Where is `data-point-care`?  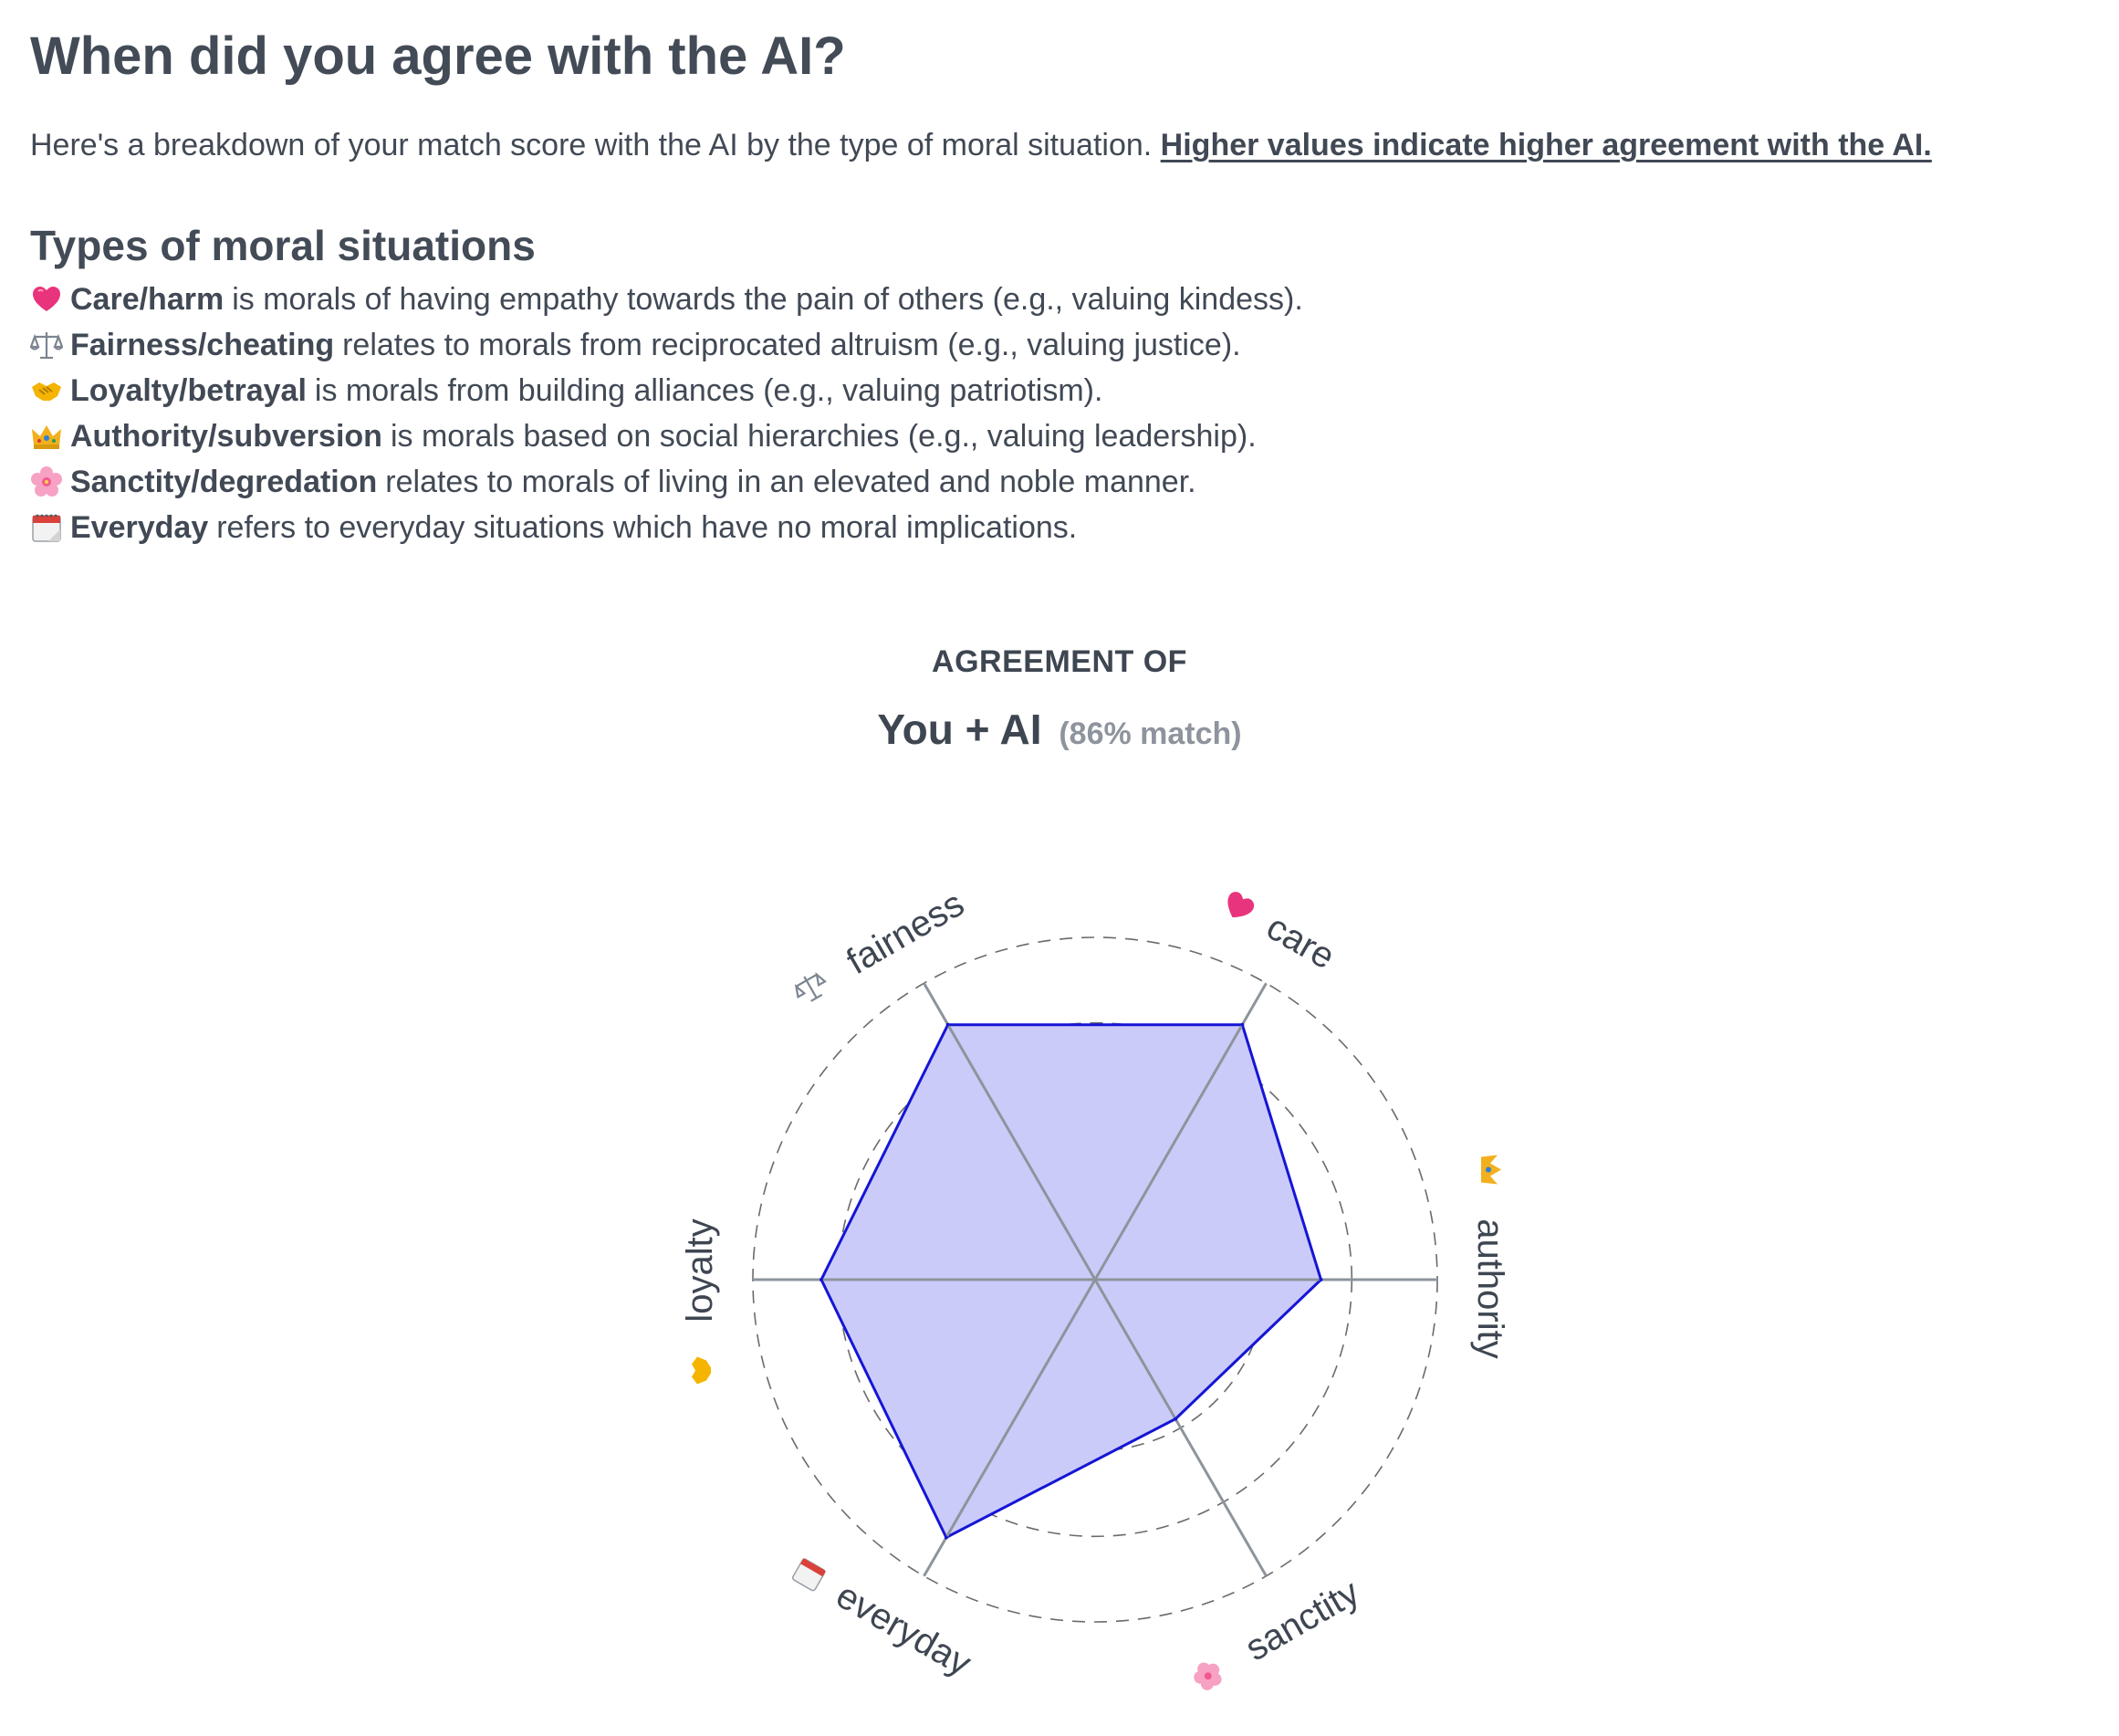 data-point-care is located at coordinates (1242, 1024).